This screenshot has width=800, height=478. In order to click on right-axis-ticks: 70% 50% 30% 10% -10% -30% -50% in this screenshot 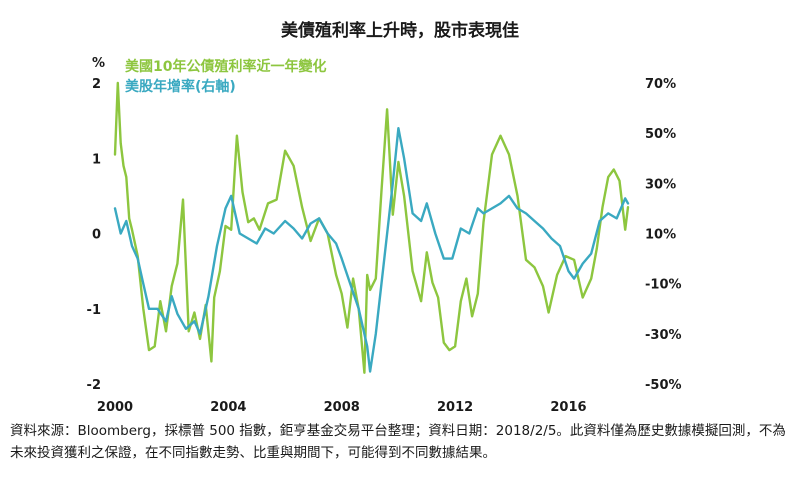, I will do `click(663, 235)`.